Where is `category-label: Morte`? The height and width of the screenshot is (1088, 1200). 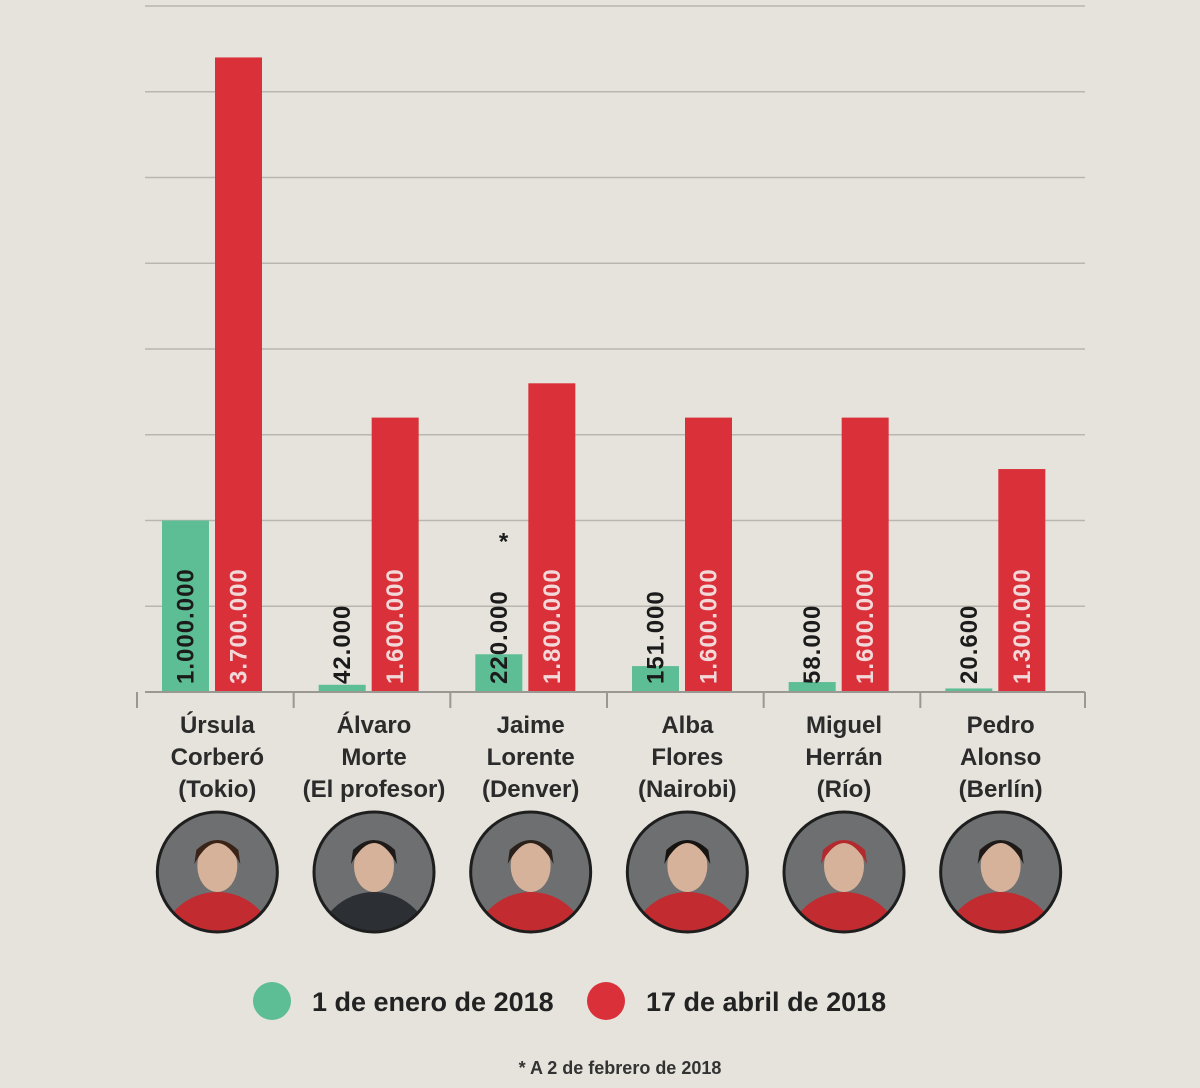
category-label: Morte is located at coordinates (373, 757).